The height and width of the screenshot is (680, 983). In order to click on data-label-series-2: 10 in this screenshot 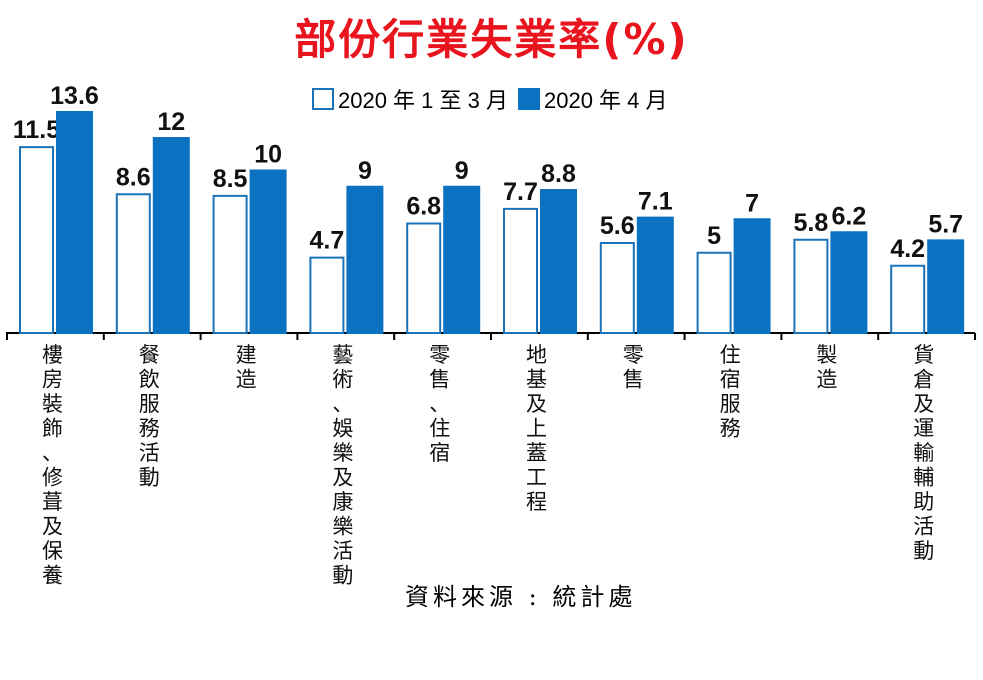, I will do `click(268, 155)`.